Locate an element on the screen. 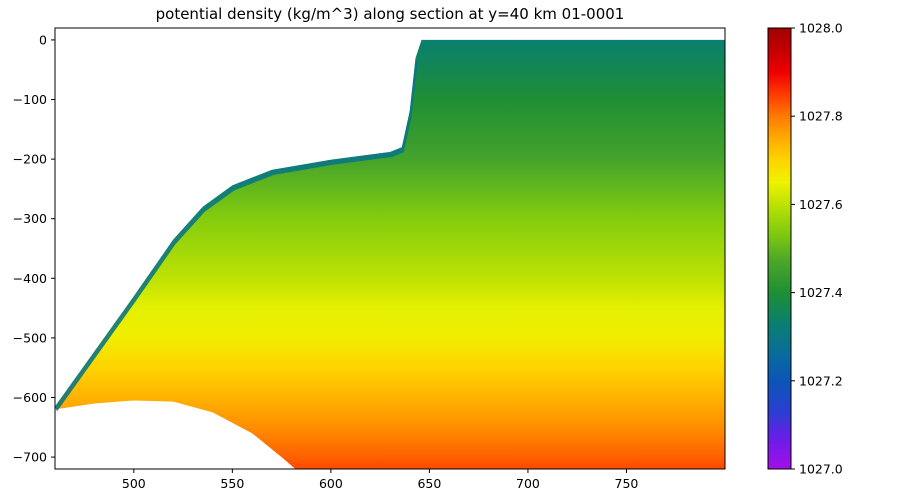  y-tick-label: −500 is located at coordinates (30, 337).